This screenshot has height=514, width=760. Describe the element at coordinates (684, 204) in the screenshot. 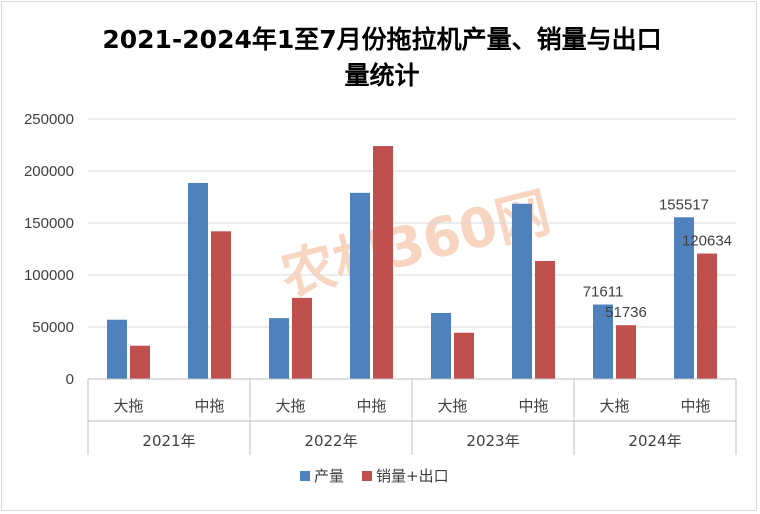

I see `data-label: 155517` at that location.